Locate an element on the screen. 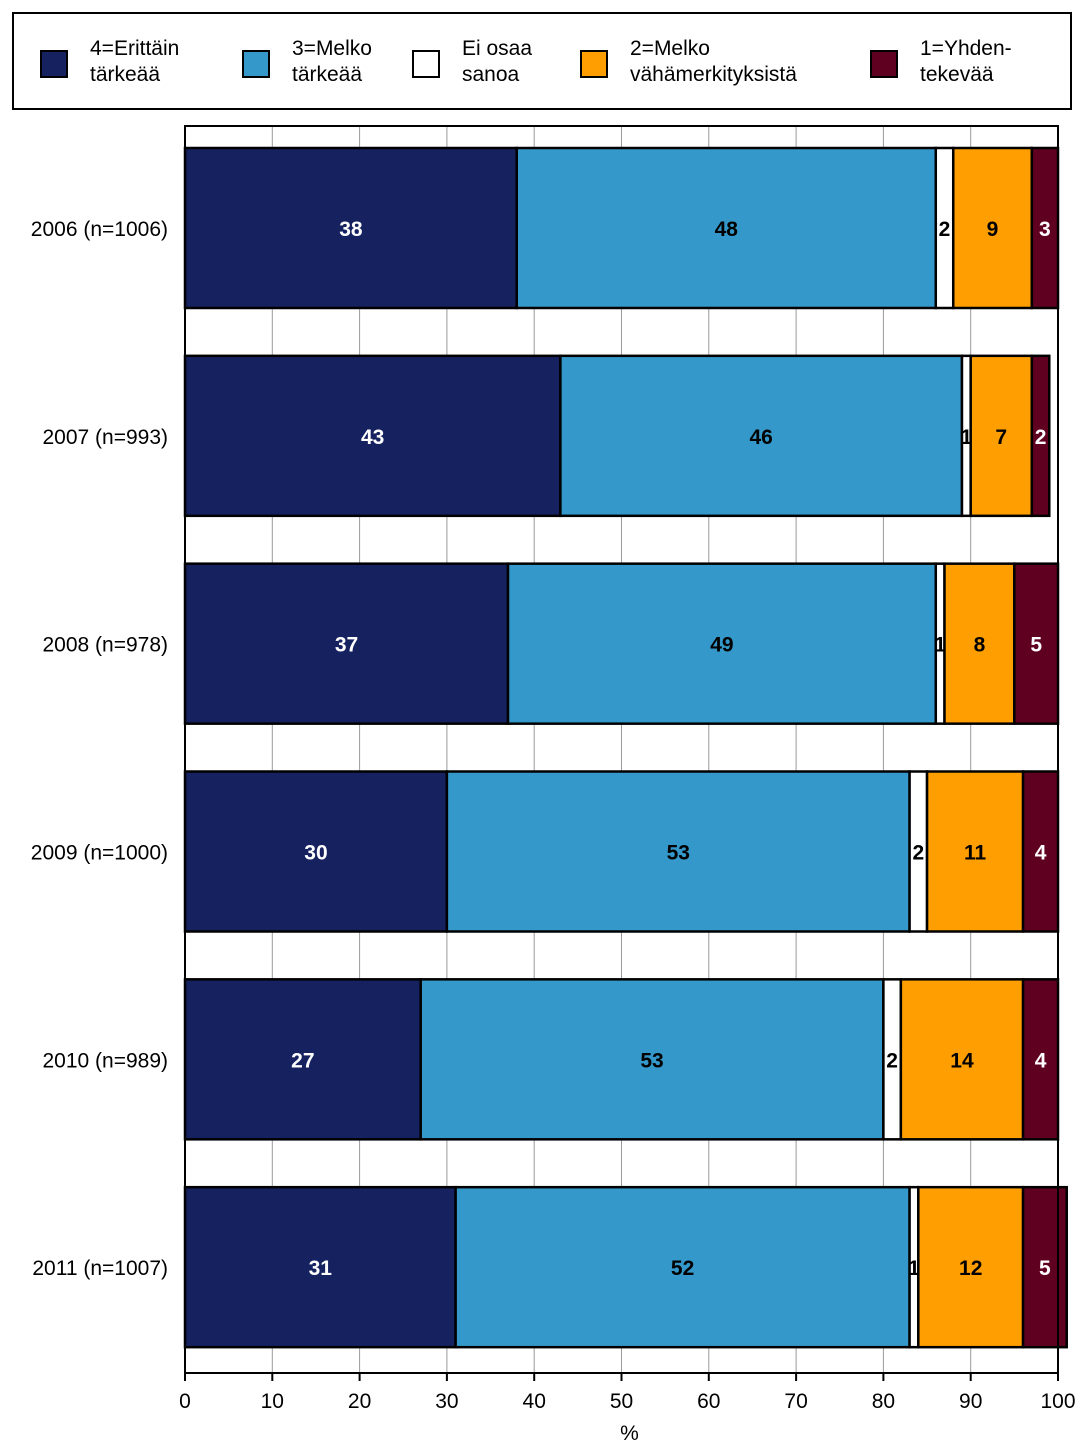  data-label: 11 is located at coordinates (975, 853).